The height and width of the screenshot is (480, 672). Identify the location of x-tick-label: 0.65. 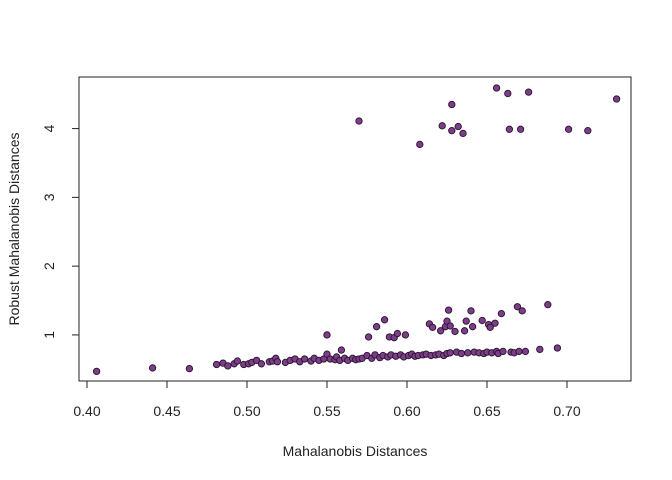
(486, 411).